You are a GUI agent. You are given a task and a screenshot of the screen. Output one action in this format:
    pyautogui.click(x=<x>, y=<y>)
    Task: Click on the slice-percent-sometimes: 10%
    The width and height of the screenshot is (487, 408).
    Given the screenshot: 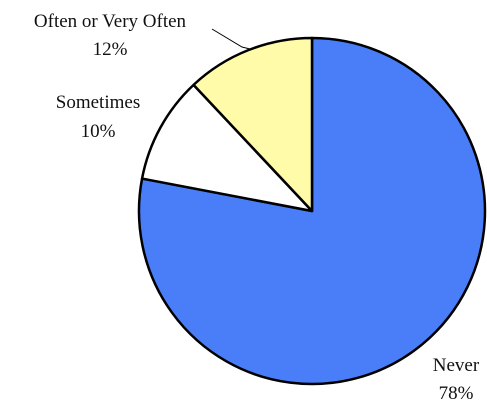 What is the action you would take?
    pyautogui.click(x=98, y=131)
    